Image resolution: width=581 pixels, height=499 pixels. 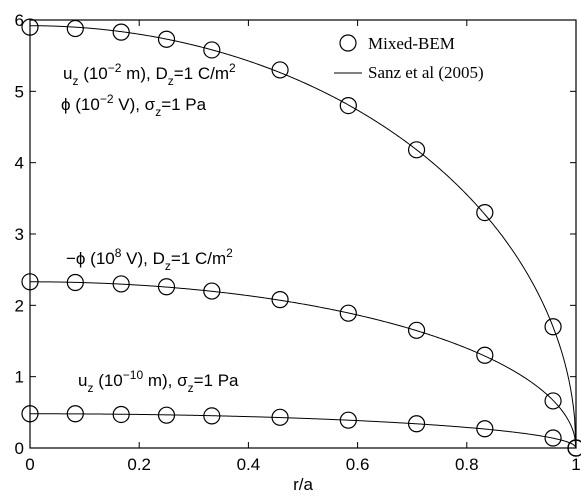 What do you see at coordinates (575, 464) in the screenshot?
I see `x-tick-label: 1` at bounding box center [575, 464].